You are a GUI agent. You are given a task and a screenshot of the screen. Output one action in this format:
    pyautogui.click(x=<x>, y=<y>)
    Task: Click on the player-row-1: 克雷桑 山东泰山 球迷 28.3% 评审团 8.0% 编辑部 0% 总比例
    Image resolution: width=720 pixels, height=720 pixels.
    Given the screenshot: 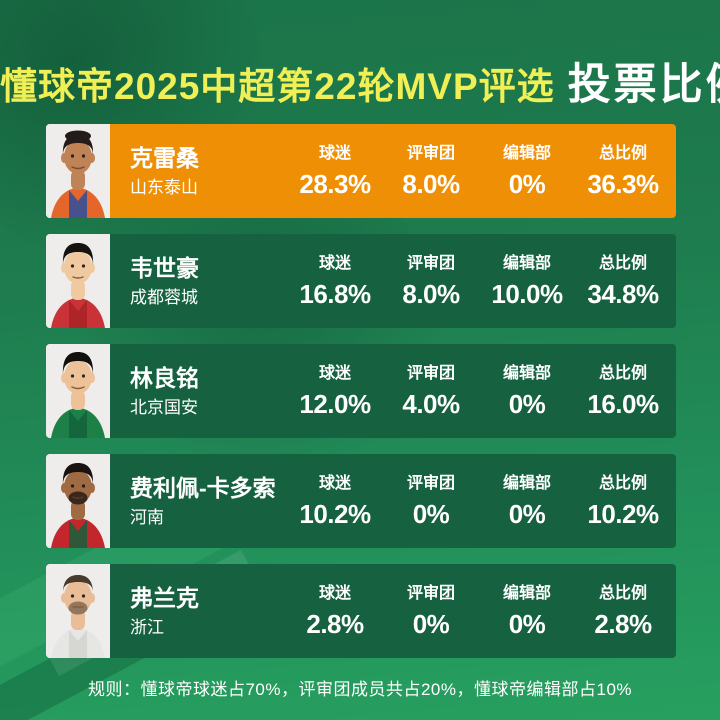 What is the action you would take?
    pyautogui.click(x=361, y=171)
    